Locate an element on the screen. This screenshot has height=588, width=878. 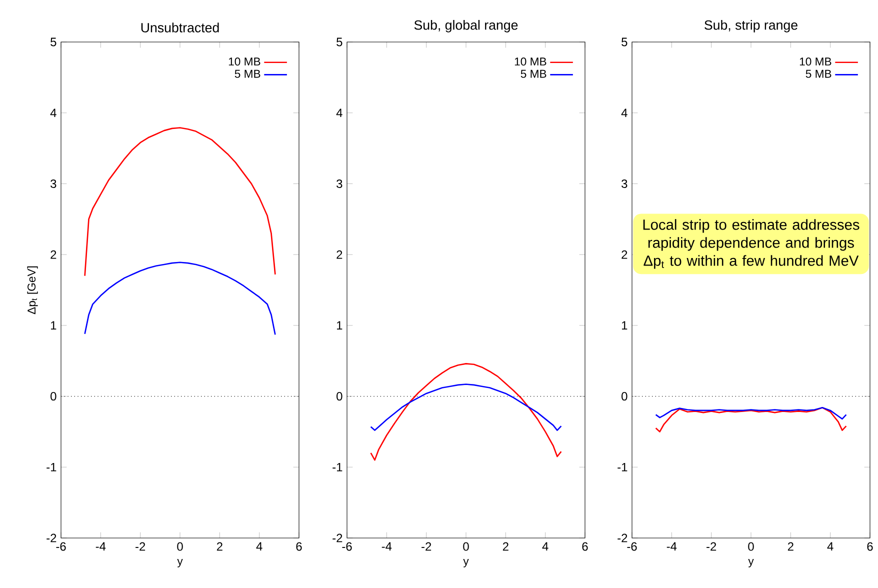
y-axis-title: Δp$_{t}$ [GeV] is located at coordinates (32, 290).